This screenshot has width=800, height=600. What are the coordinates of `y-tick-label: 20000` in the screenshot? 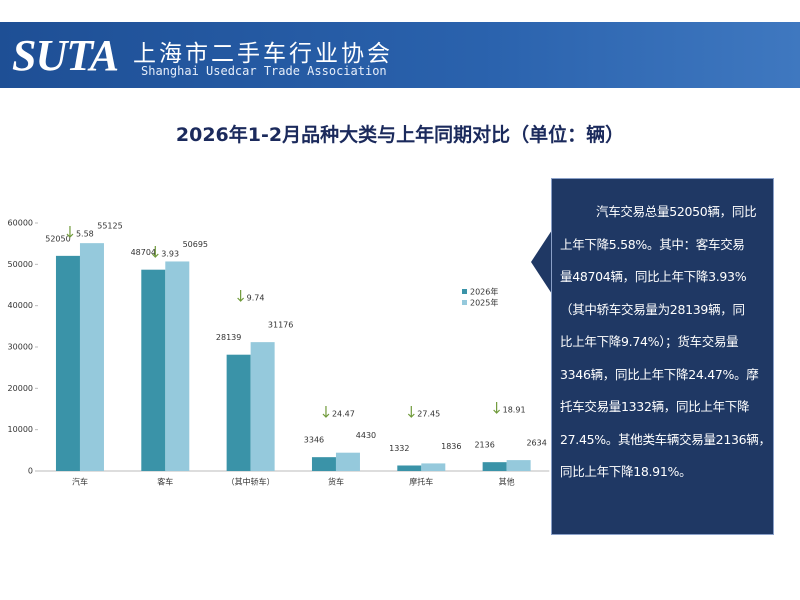 It's located at (20, 388).